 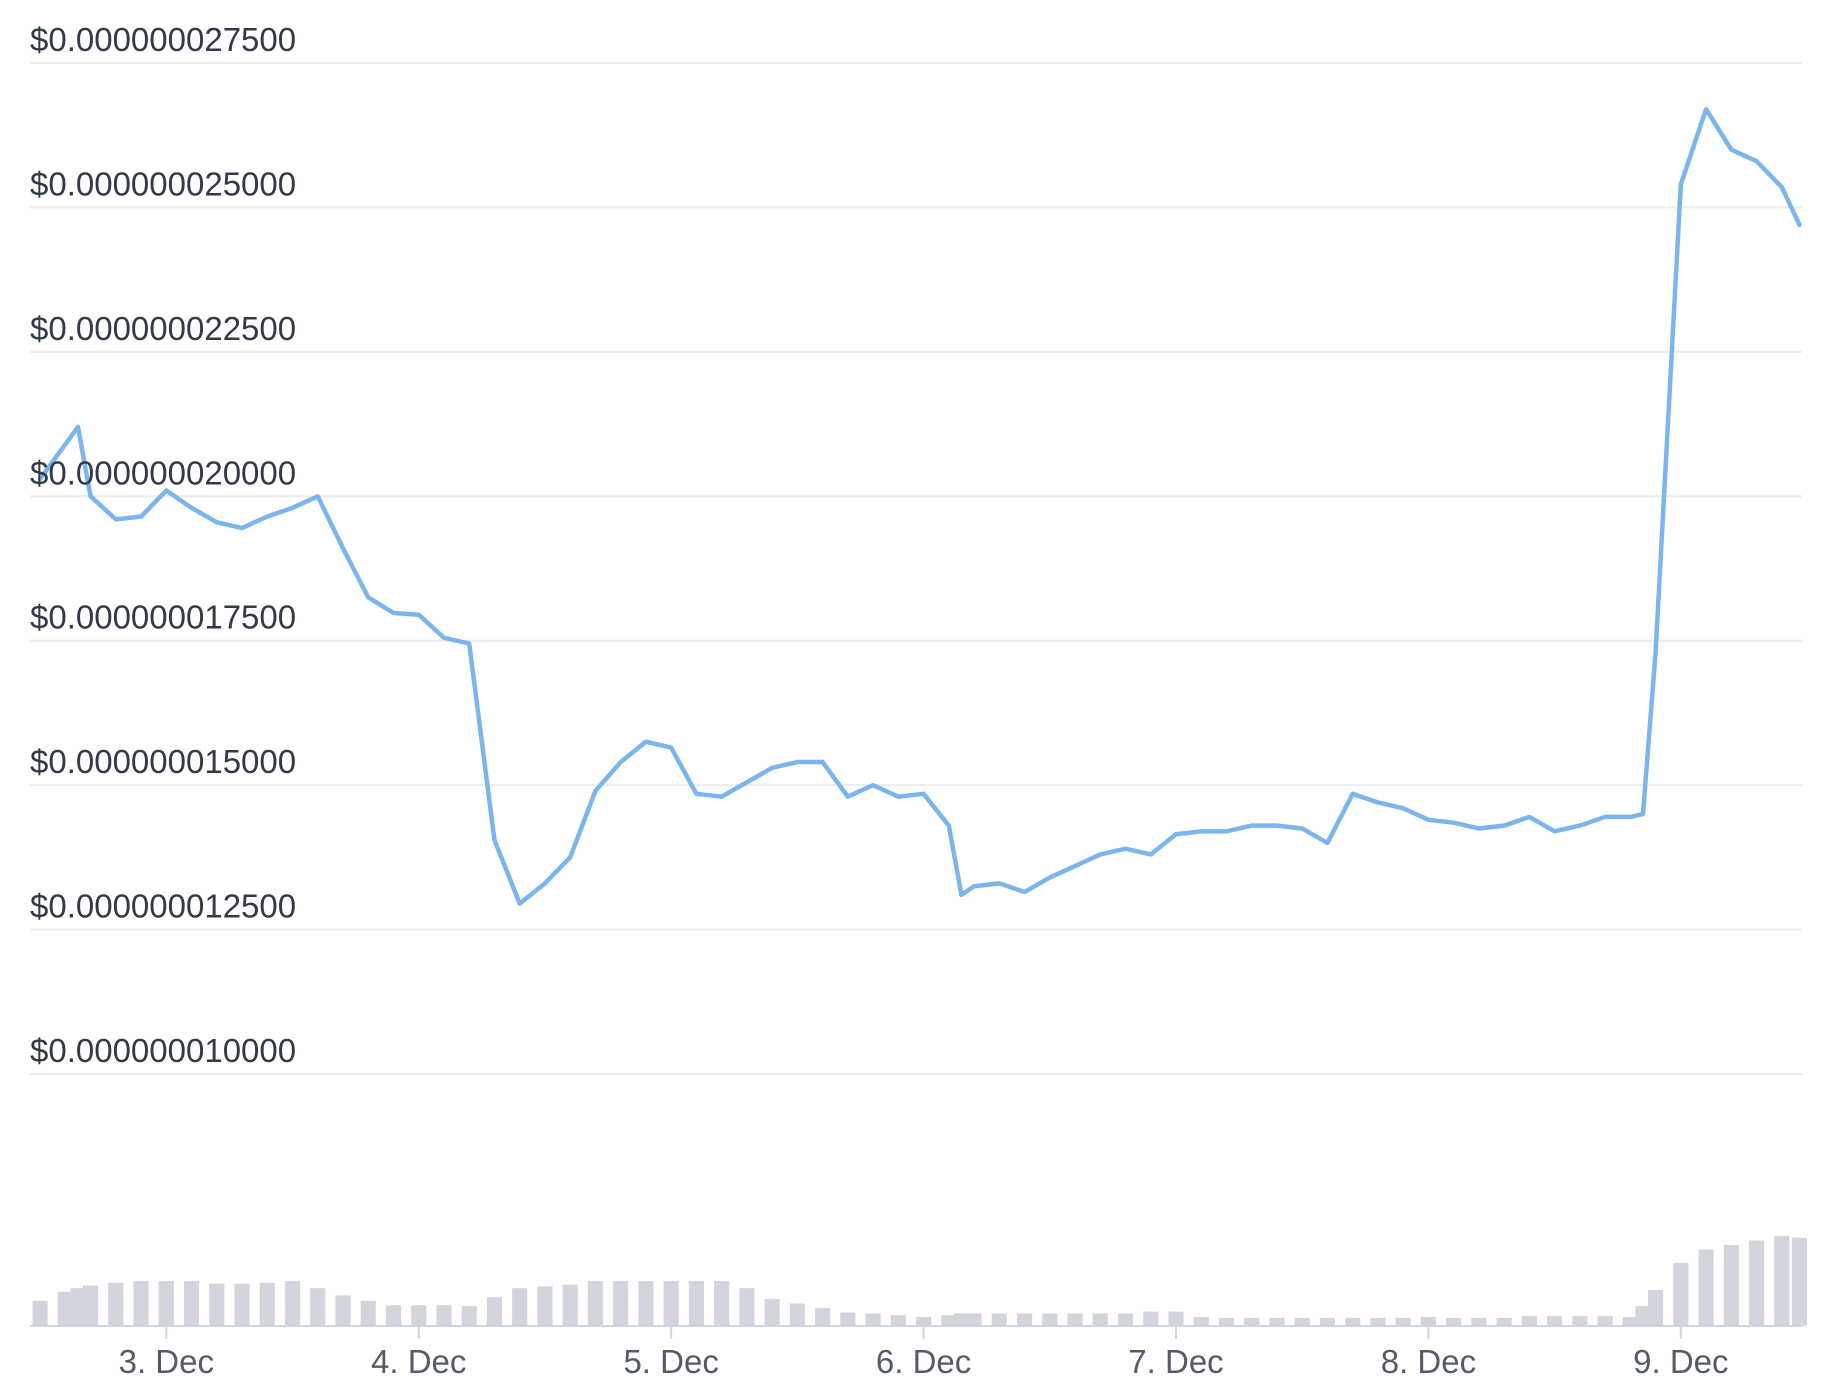 I want to click on y-tick-label: $0.000000022500, so click(x=163, y=328).